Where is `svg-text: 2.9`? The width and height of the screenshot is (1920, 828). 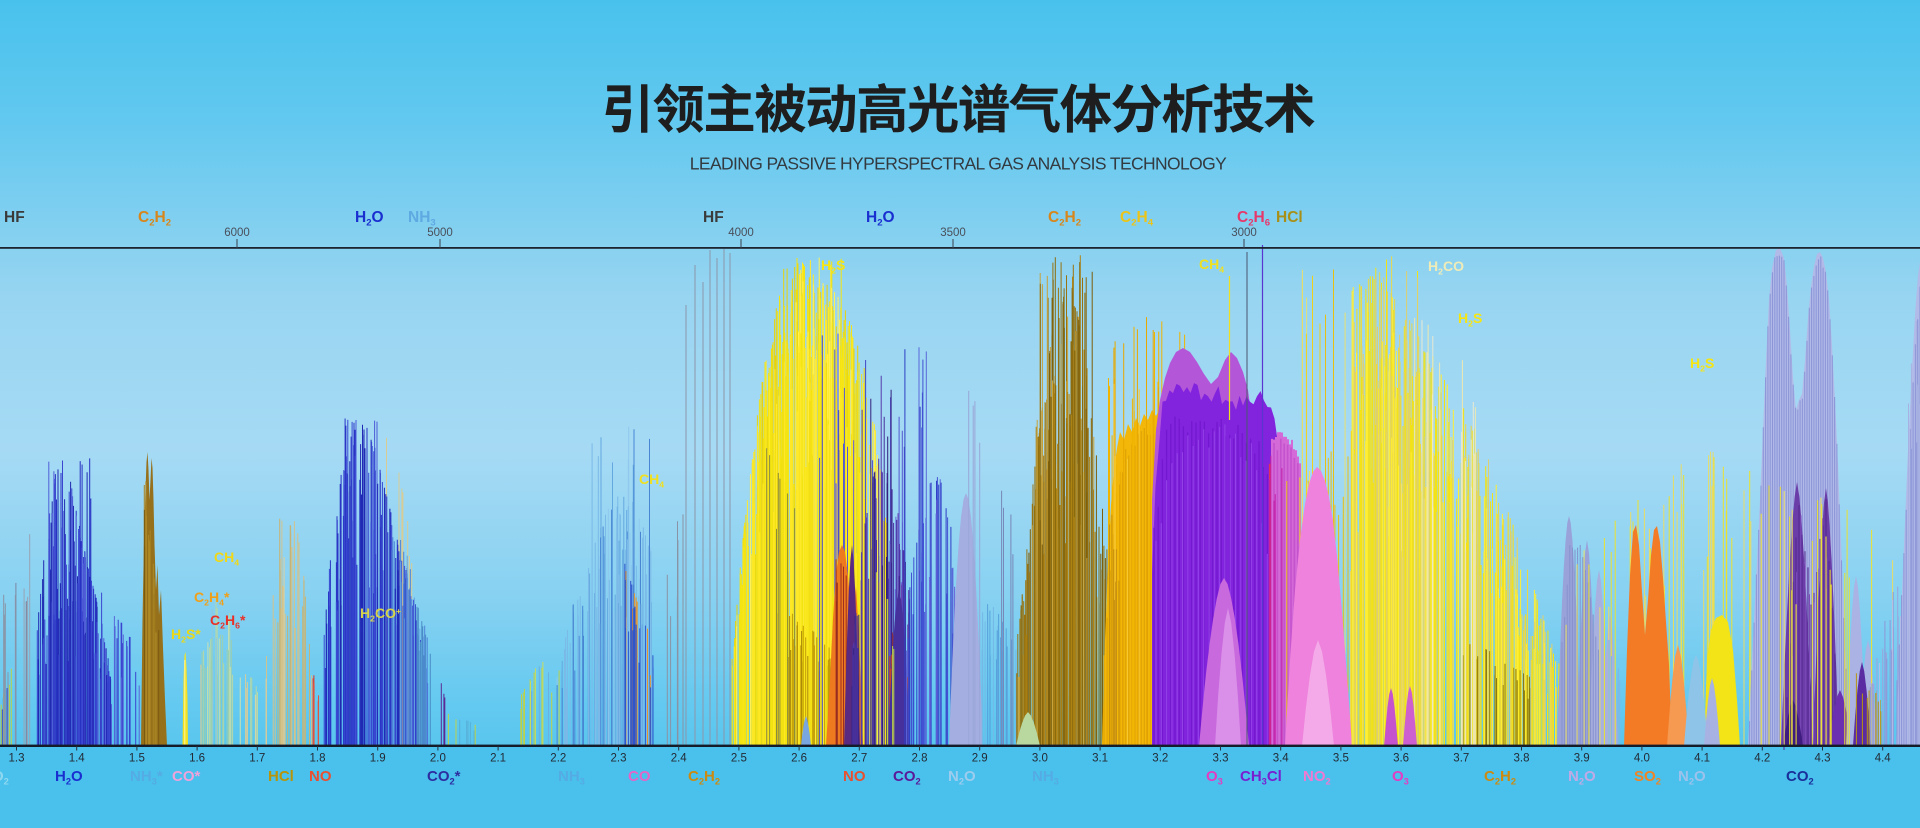
svg-text: 2.9 is located at coordinates (980, 759).